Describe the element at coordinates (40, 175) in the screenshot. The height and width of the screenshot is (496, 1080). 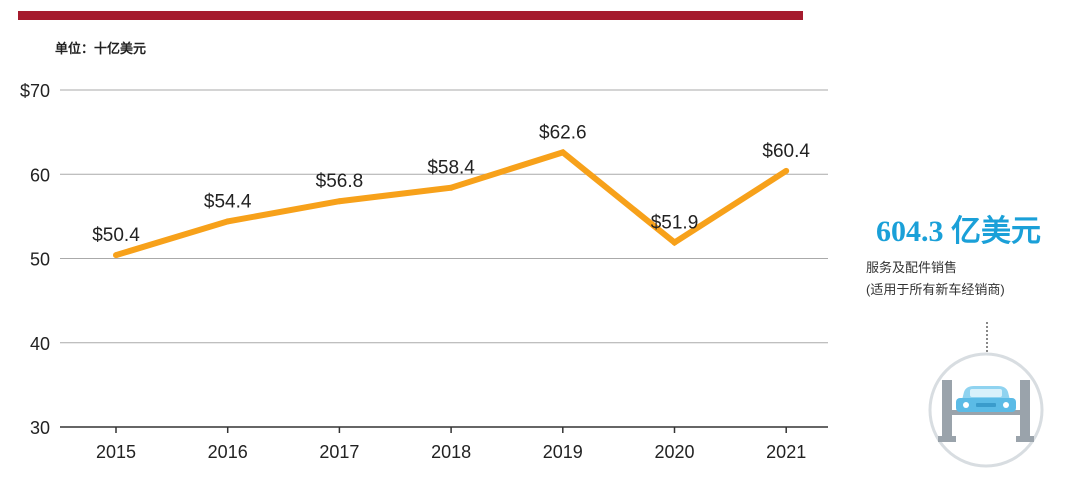
I see `y-tick-label: 60` at that location.